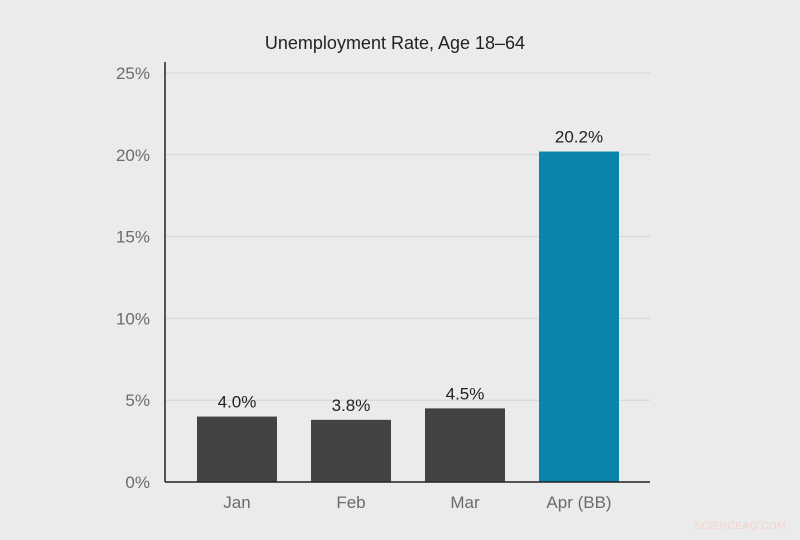  What do you see at coordinates (579, 137) in the screenshot?
I see `data-label: 20.2%` at bounding box center [579, 137].